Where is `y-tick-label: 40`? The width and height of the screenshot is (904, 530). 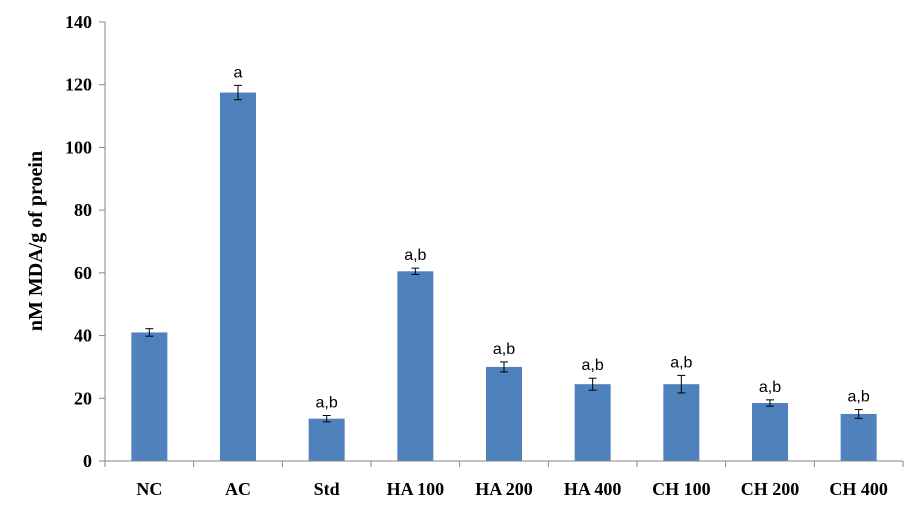 y-tick-label: 40 is located at coordinates (83, 336).